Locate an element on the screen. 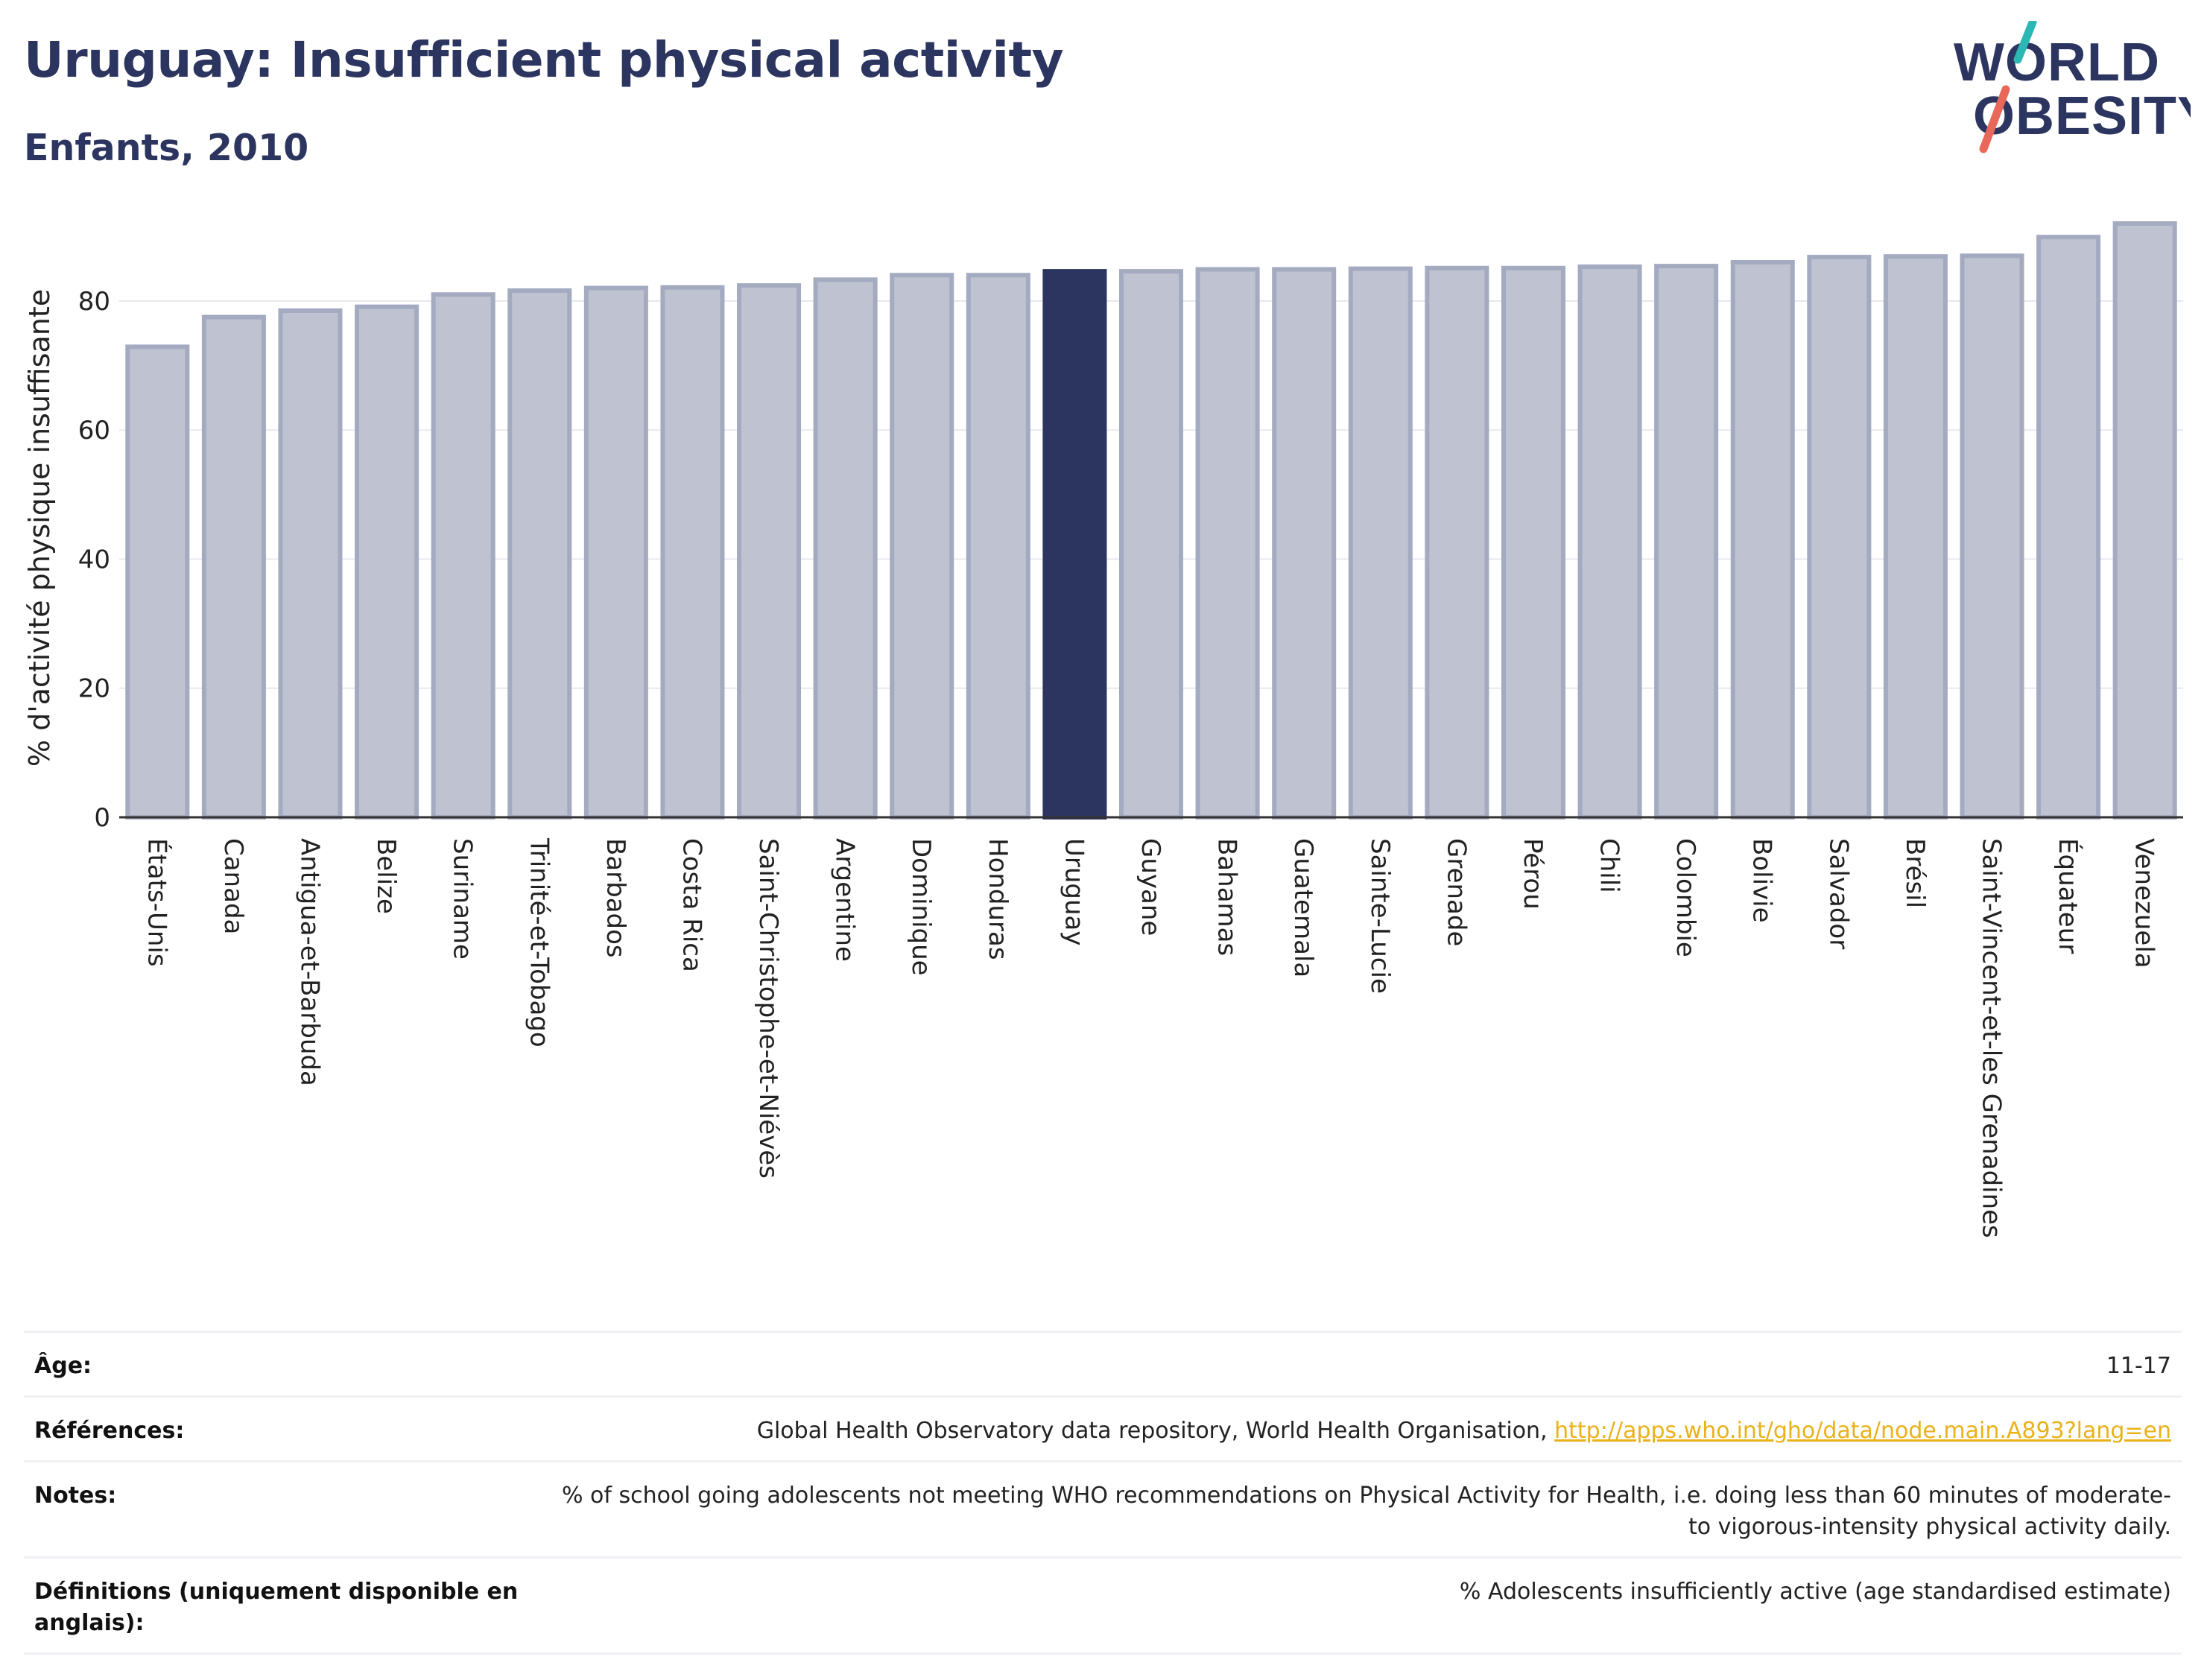 Image resolution: width=2204 pixels, height=1680 pixels. x-tick-label: Suriname is located at coordinates (463, 899).